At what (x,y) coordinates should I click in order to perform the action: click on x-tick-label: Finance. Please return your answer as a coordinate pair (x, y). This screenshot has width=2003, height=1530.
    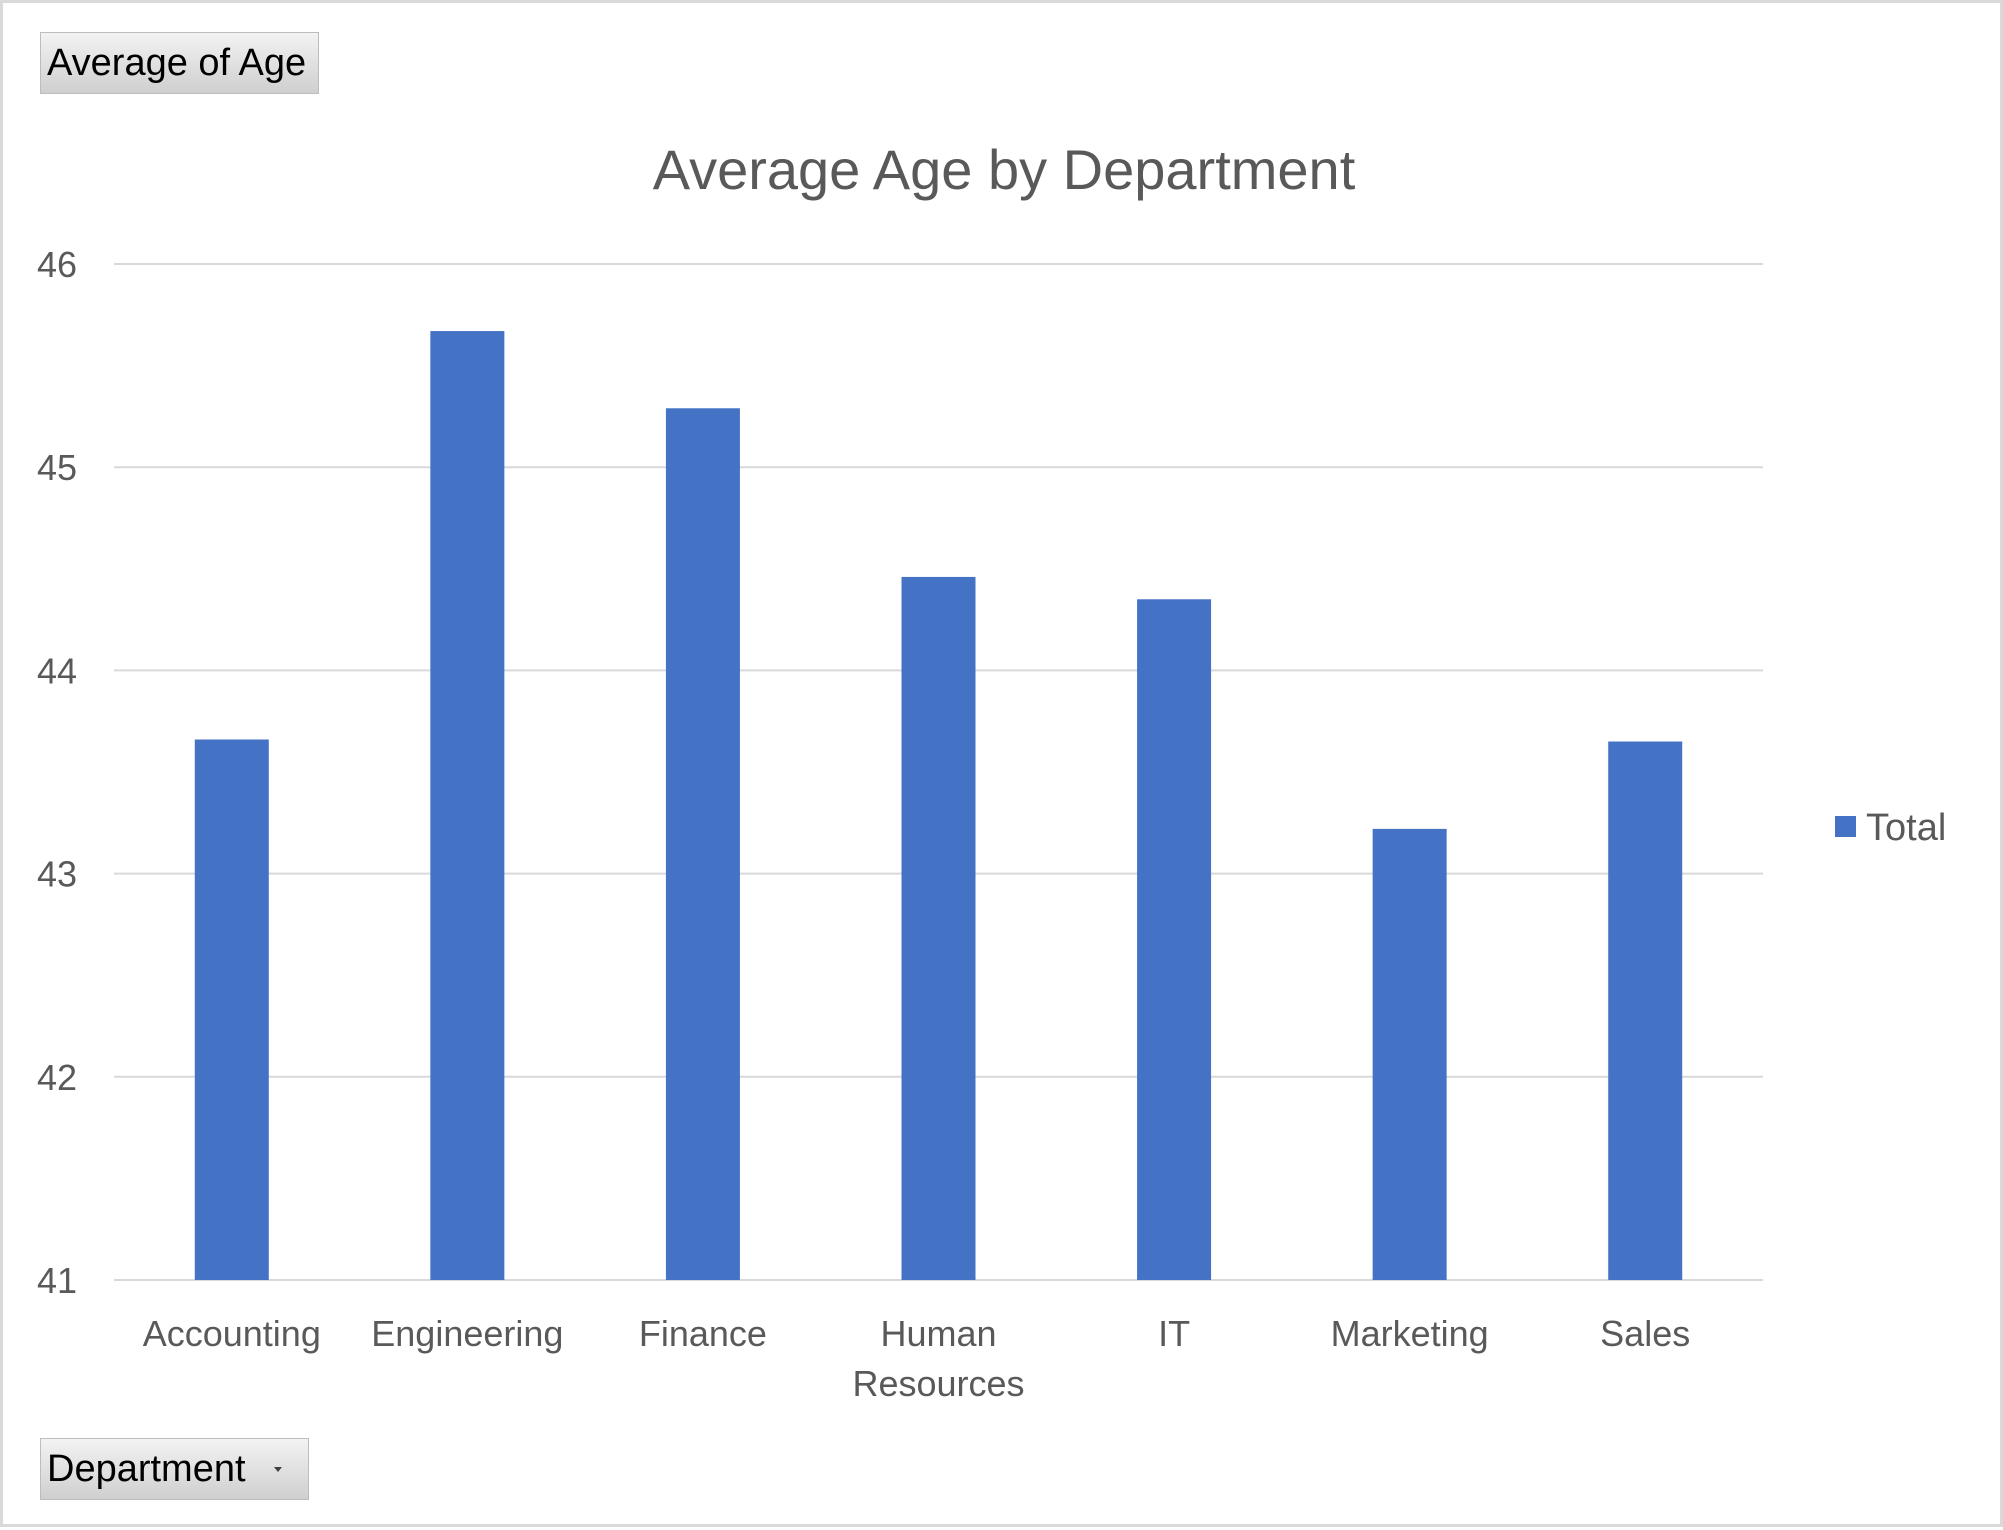
    Looking at the image, I should click on (703, 1333).